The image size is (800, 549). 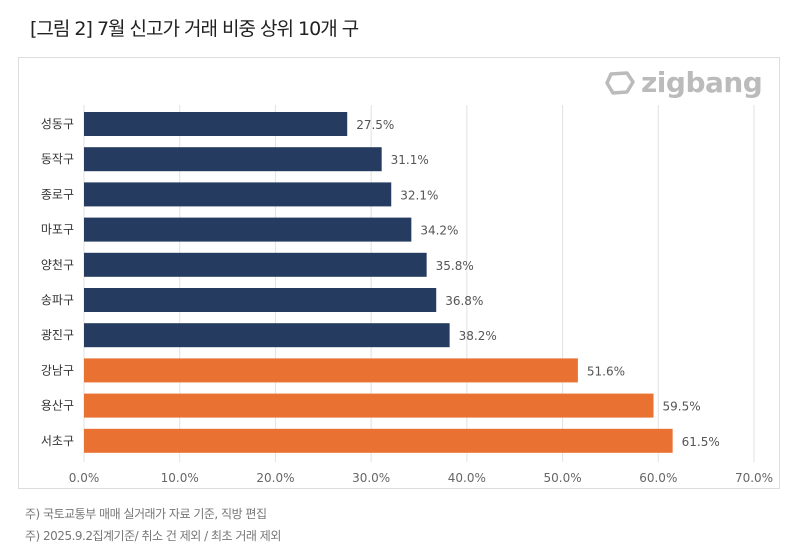 I want to click on y-category-label: 마포구, so click(x=57, y=230).